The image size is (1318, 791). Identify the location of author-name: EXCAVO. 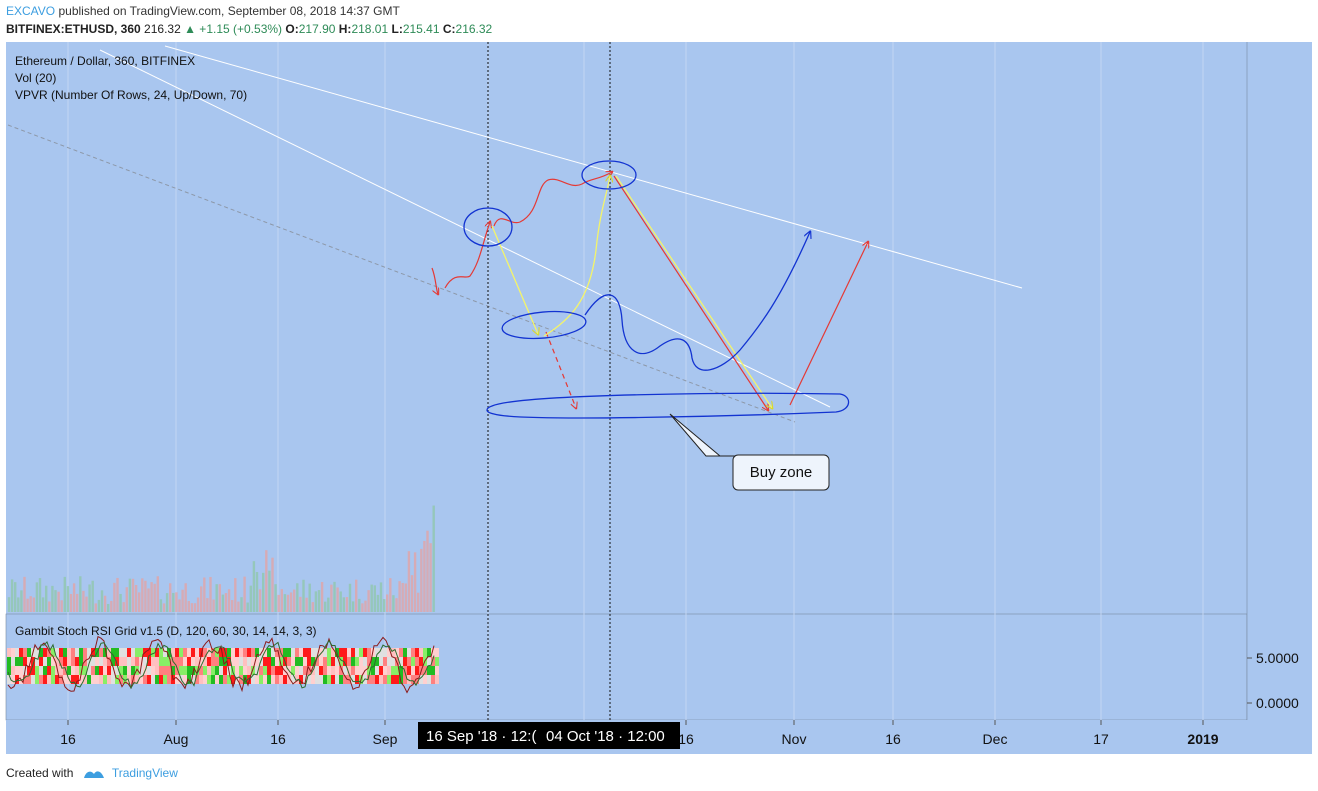
(31, 11).